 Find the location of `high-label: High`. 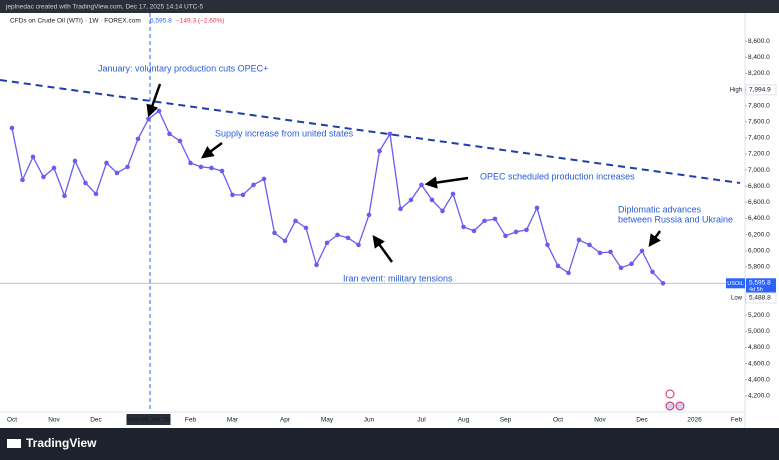

high-label: High is located at coordinates (736, 90).